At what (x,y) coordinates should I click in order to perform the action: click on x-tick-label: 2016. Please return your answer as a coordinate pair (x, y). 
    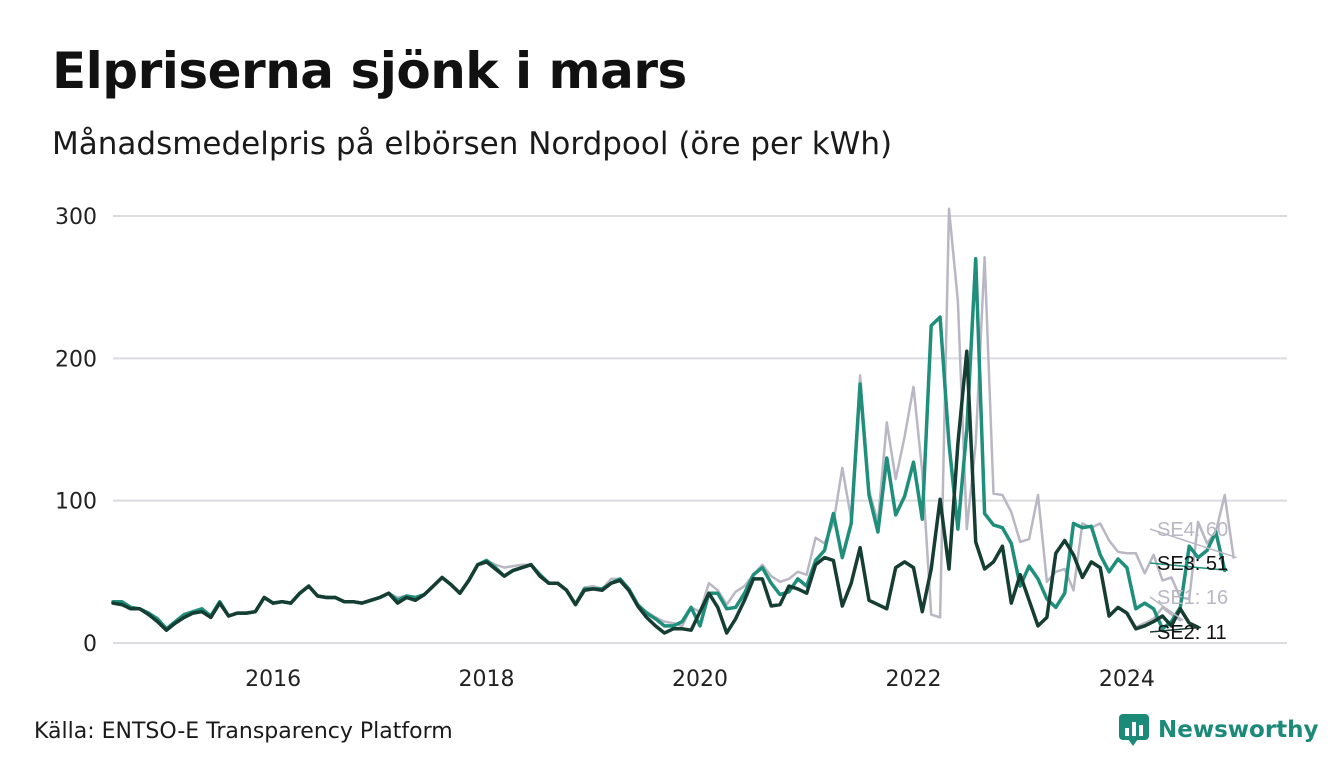
    Looking at the image, I should click on (273, 679).